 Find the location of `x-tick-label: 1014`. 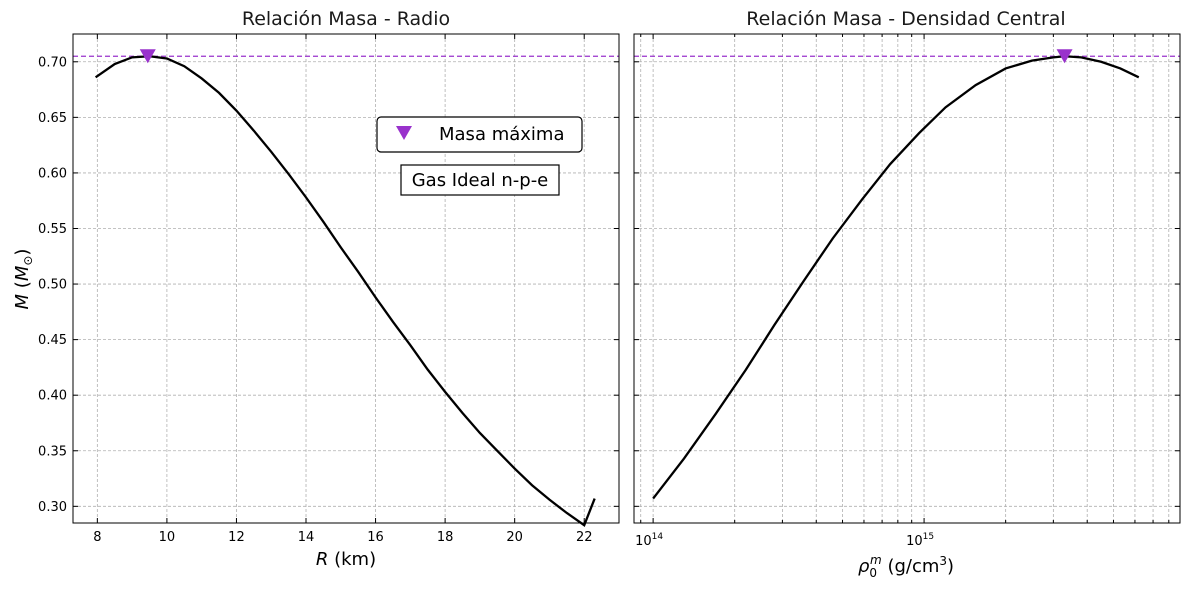

x-tick-label: 1014 is located at coordinates (649, 540).